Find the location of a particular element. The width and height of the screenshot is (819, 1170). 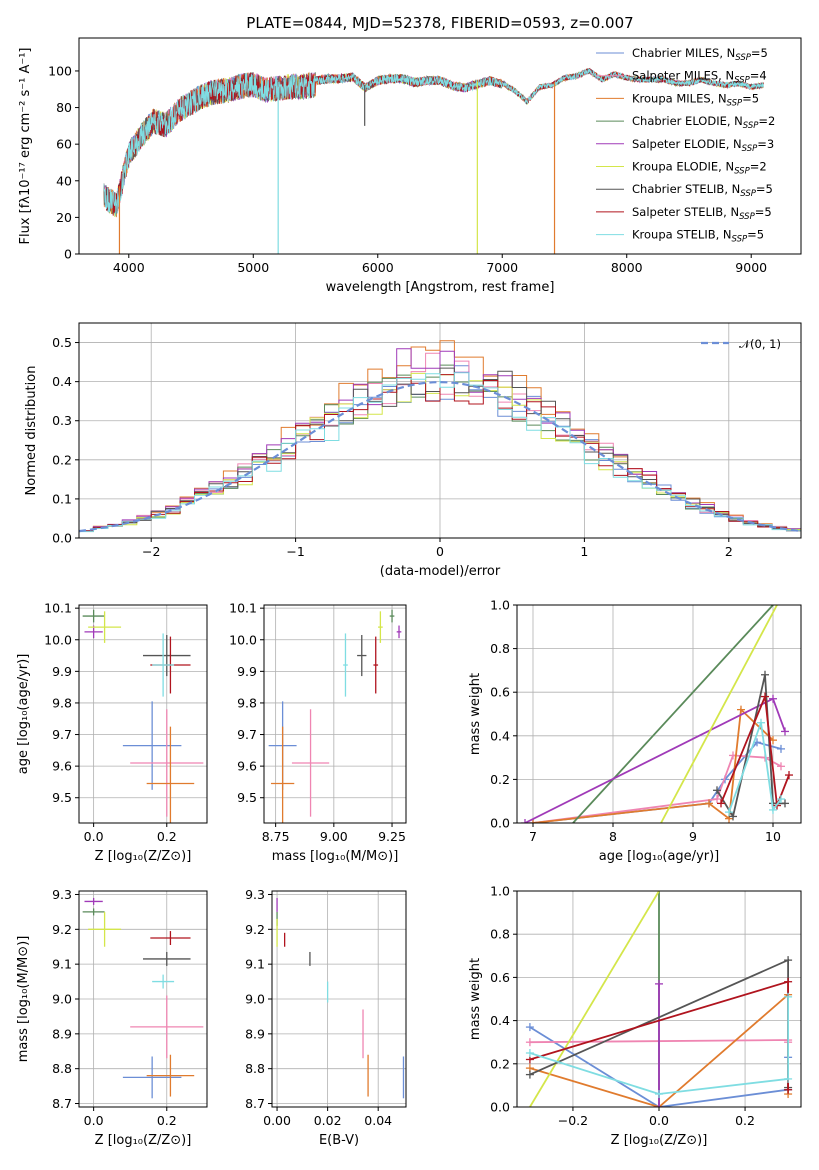

y-tick-label: 9.3 is located at coordinates (62, 894).